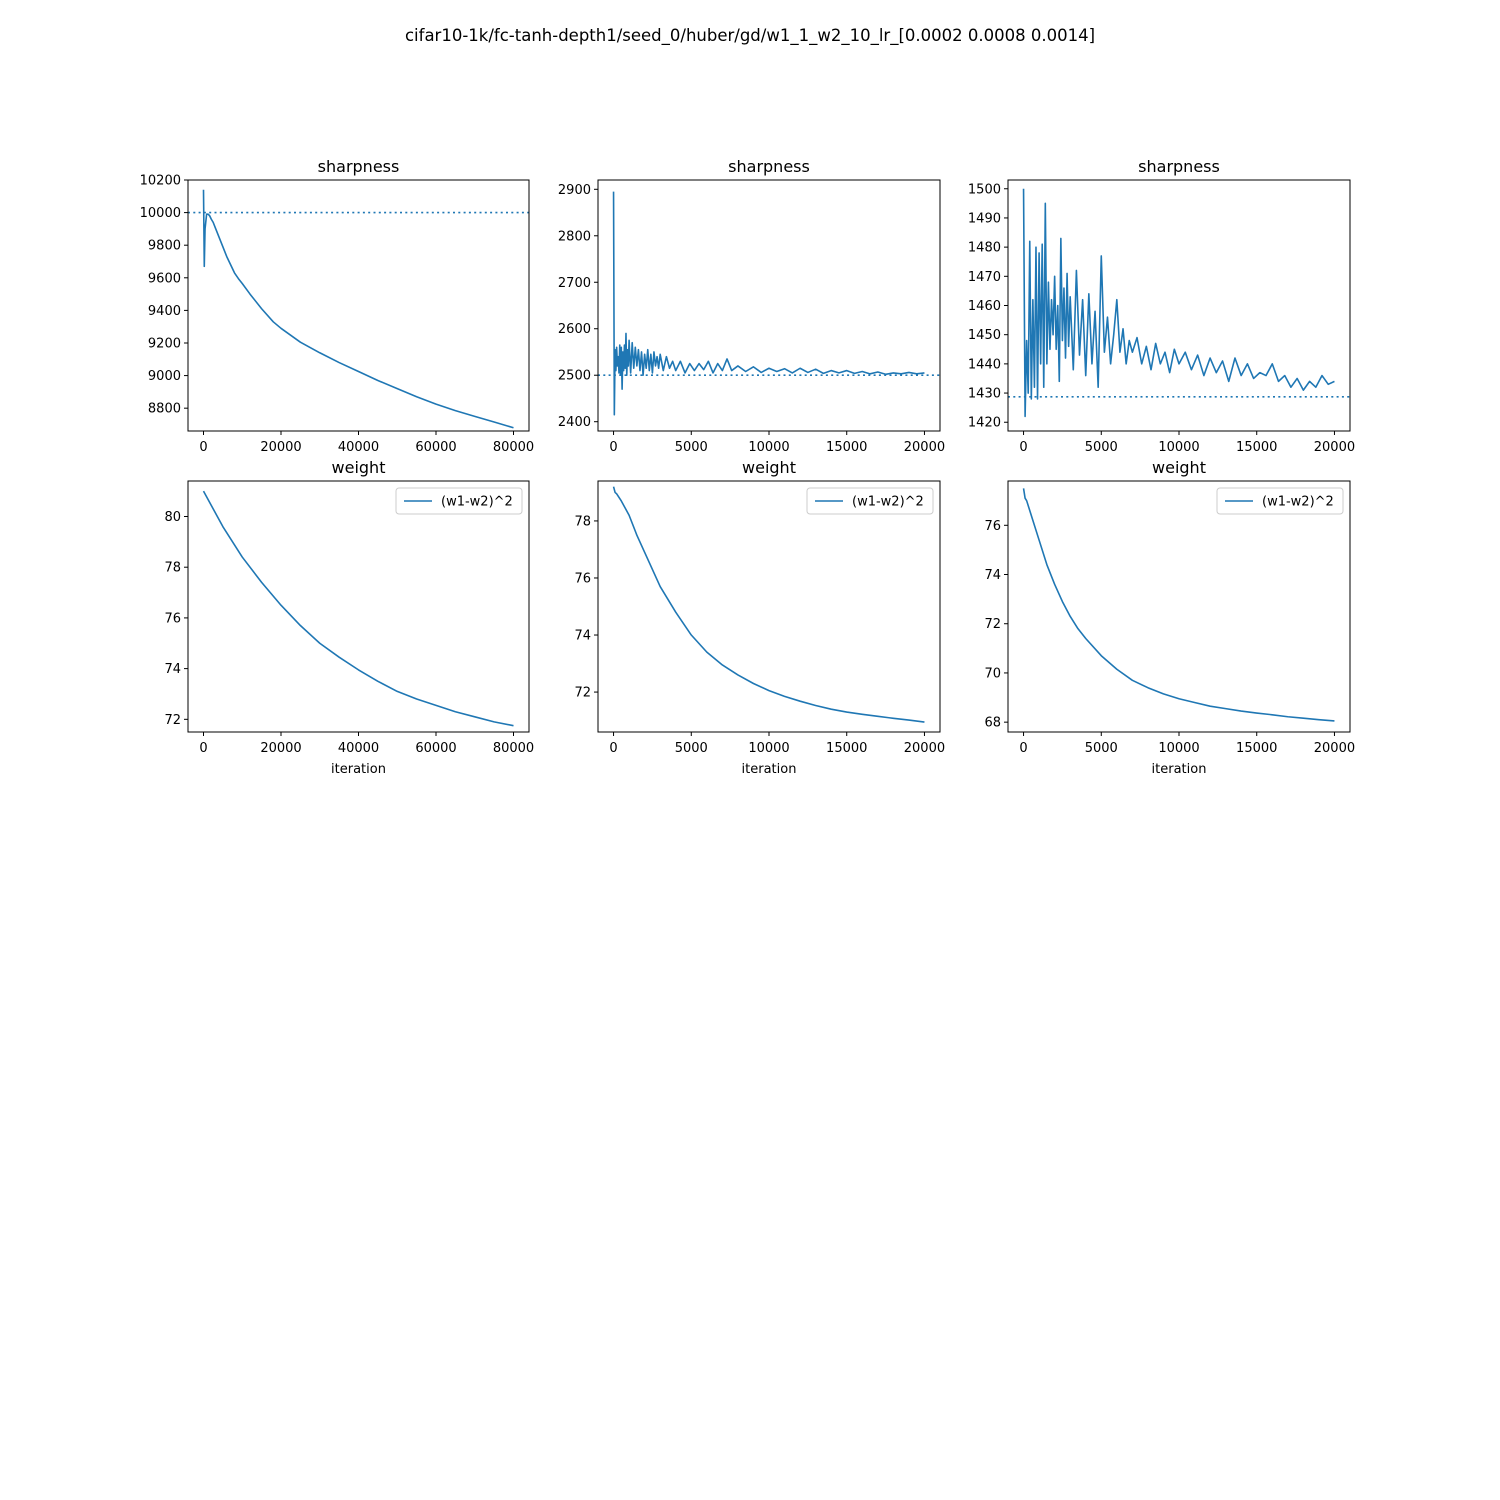 Image resolution: width=1500 pixels, height=1500 pixels. What do you see at coordinates (984, 248) in the screenshot?
I see `y-tick-label: 1480` at bounding box center [984, 248].